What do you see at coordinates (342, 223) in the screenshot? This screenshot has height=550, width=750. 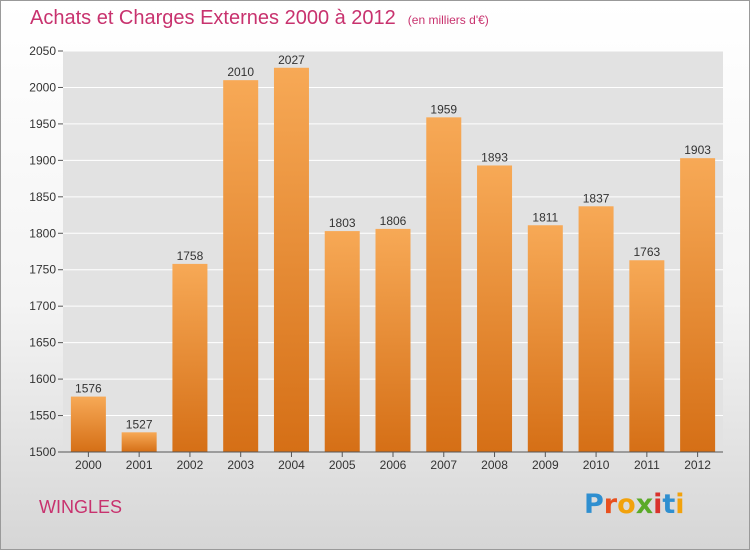 I see `data-label: 1803` at bounding box center [342, 223].